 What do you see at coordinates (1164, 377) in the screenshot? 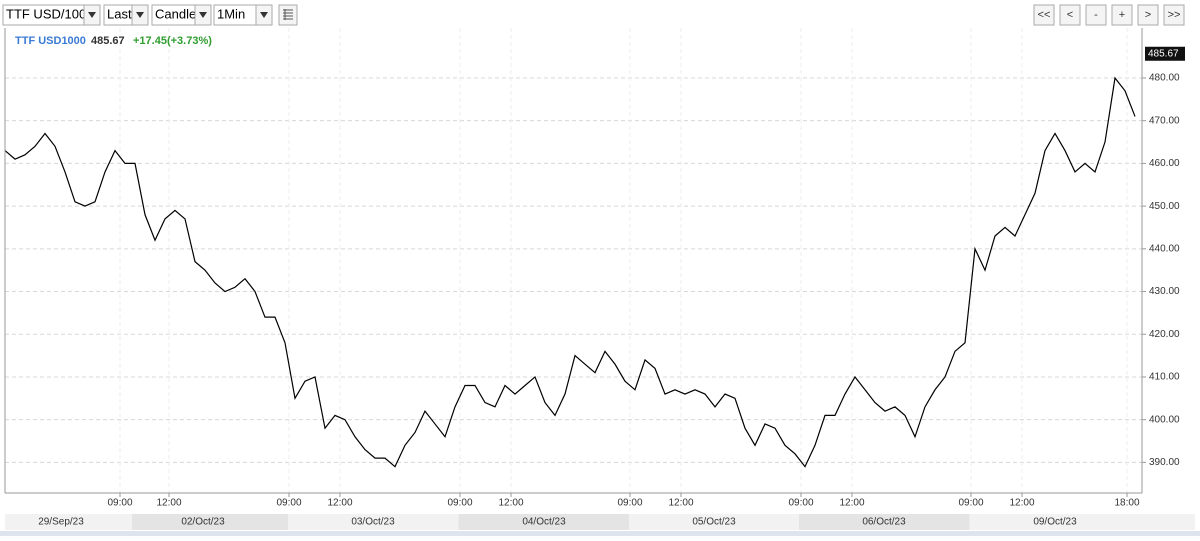
I see `y-tick-label: 410.00` at bounding box center [1164, 377].